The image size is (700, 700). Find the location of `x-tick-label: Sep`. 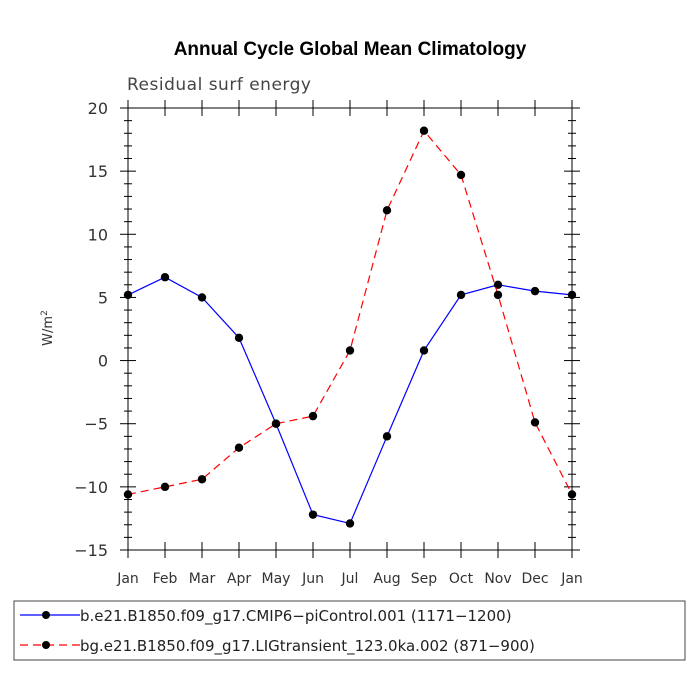

x-tick-label: Sep is located at coordinates (424, 579).